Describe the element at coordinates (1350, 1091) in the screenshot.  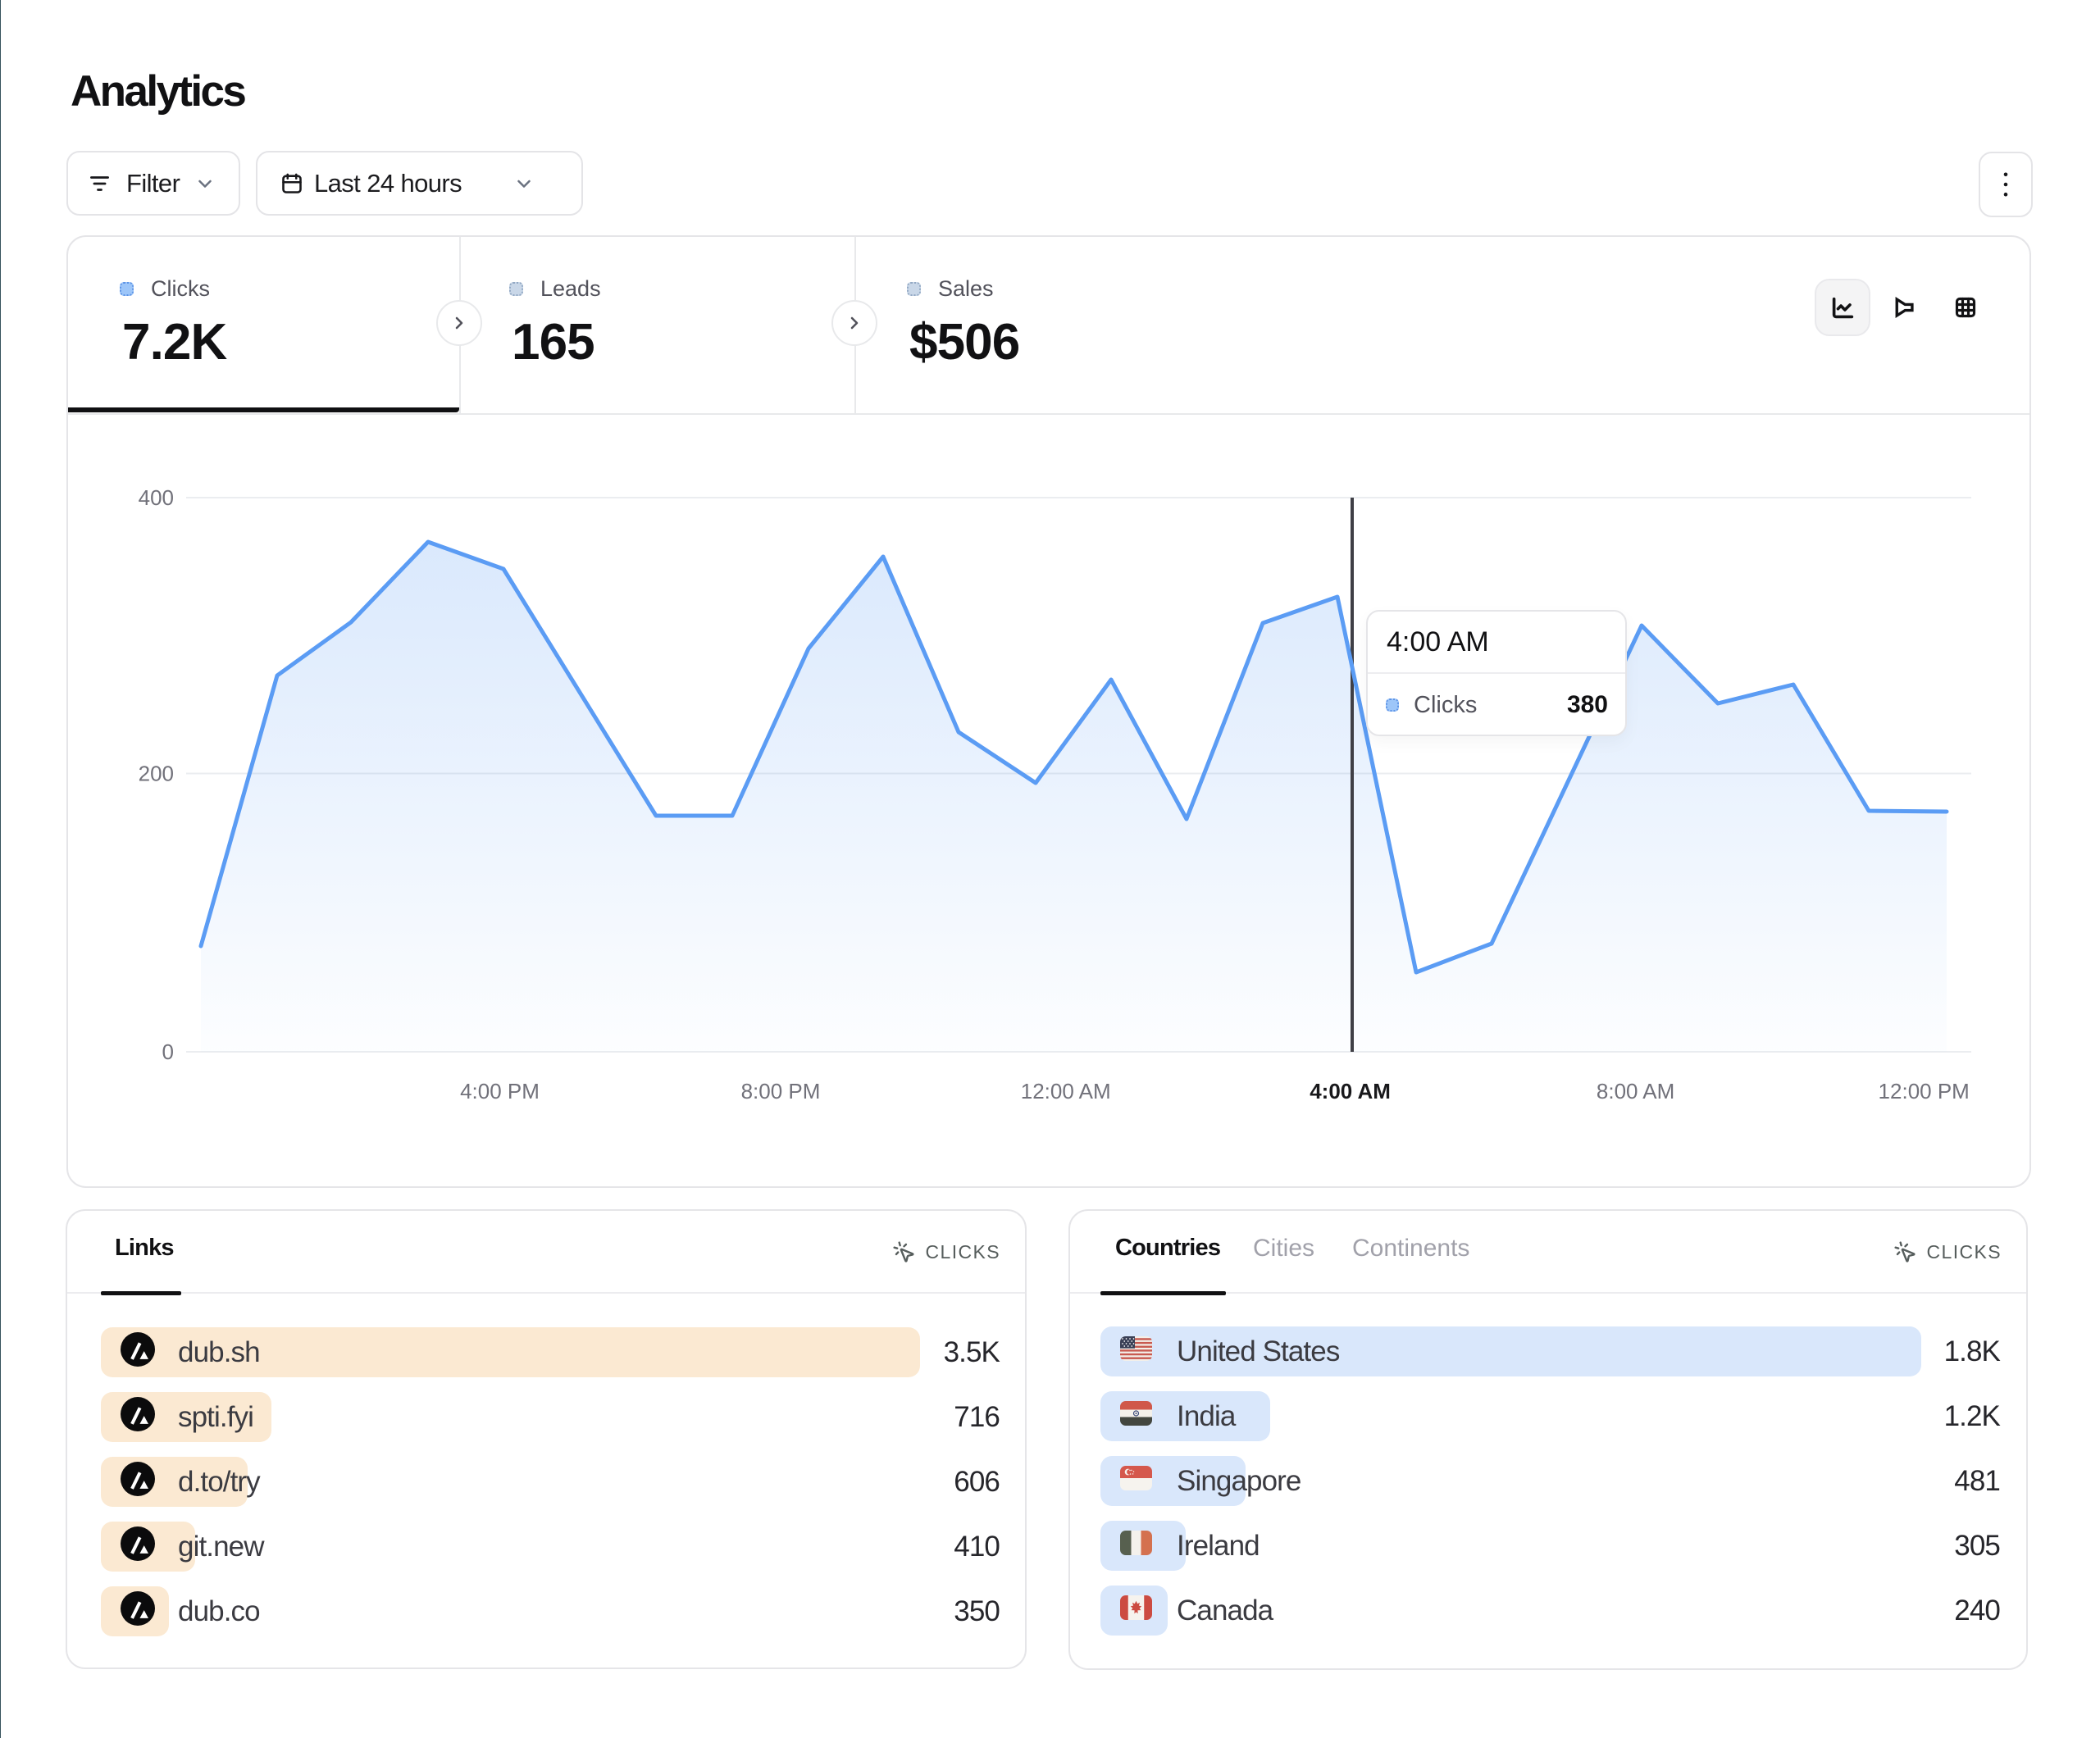
I see `svg-text: 4:00 AM` at that location.